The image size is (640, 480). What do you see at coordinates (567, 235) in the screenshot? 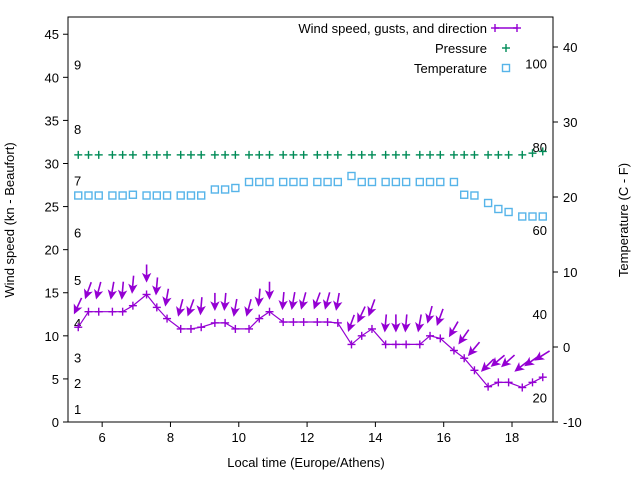
I see `y2-axis-ticks: -10 0 10 20 30 40` at bounding box center [567, 235].